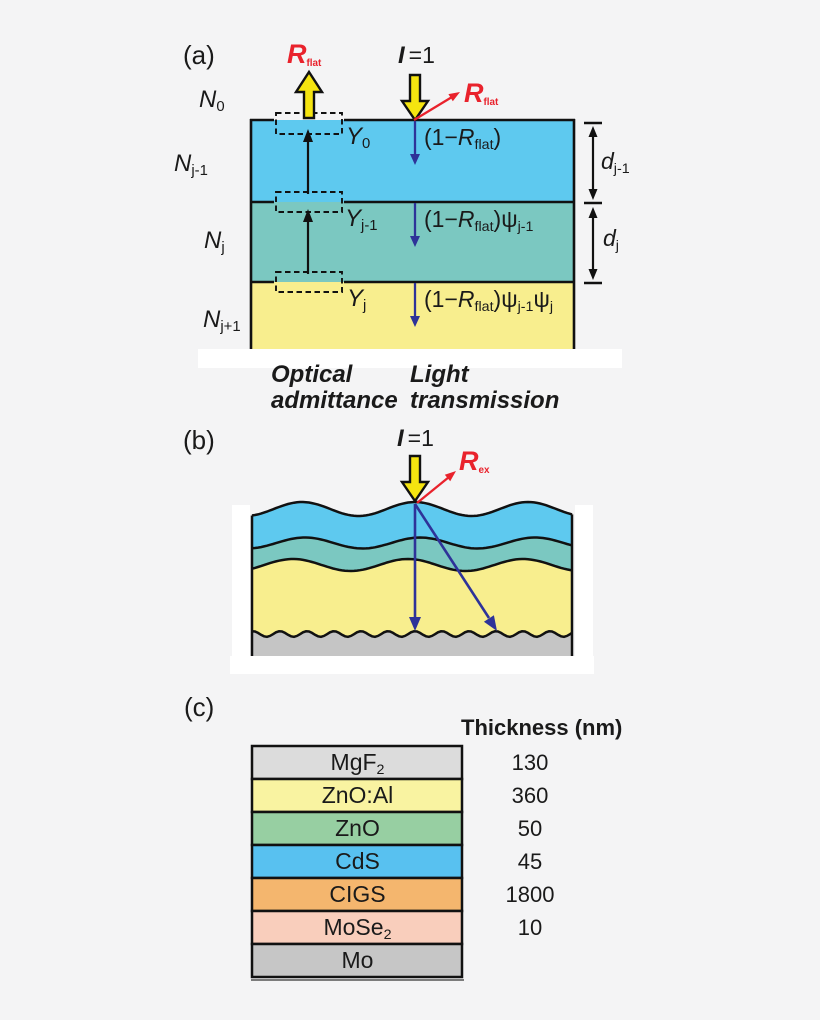 This screenshot has width=820, height=1020. I want to click on stack-rect-znoal, so click(357, 795).